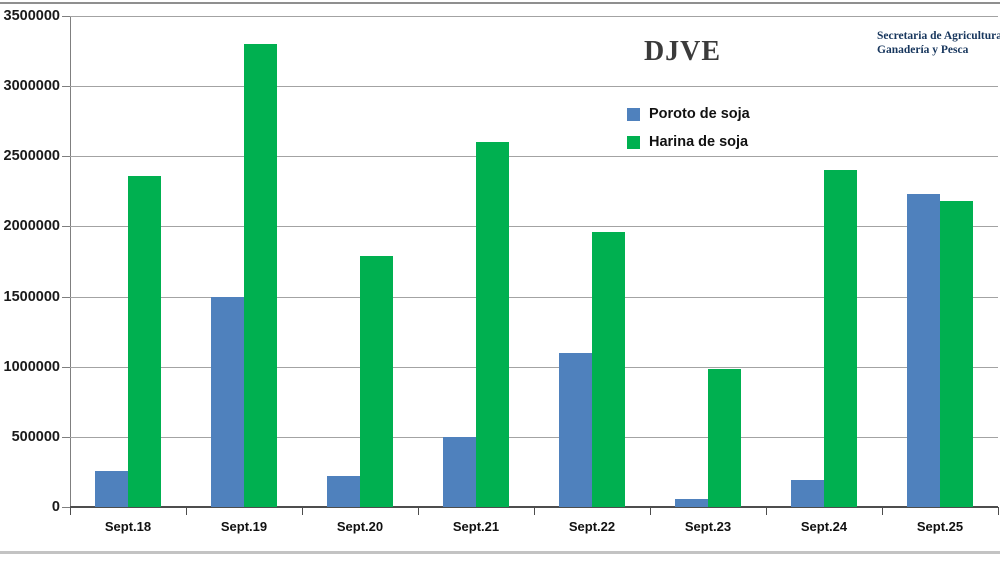  What do you see at coordinates (128, 526) in the screenshot?
I see `x-axis-label: Sept.18` at bounding box center [128, 526].